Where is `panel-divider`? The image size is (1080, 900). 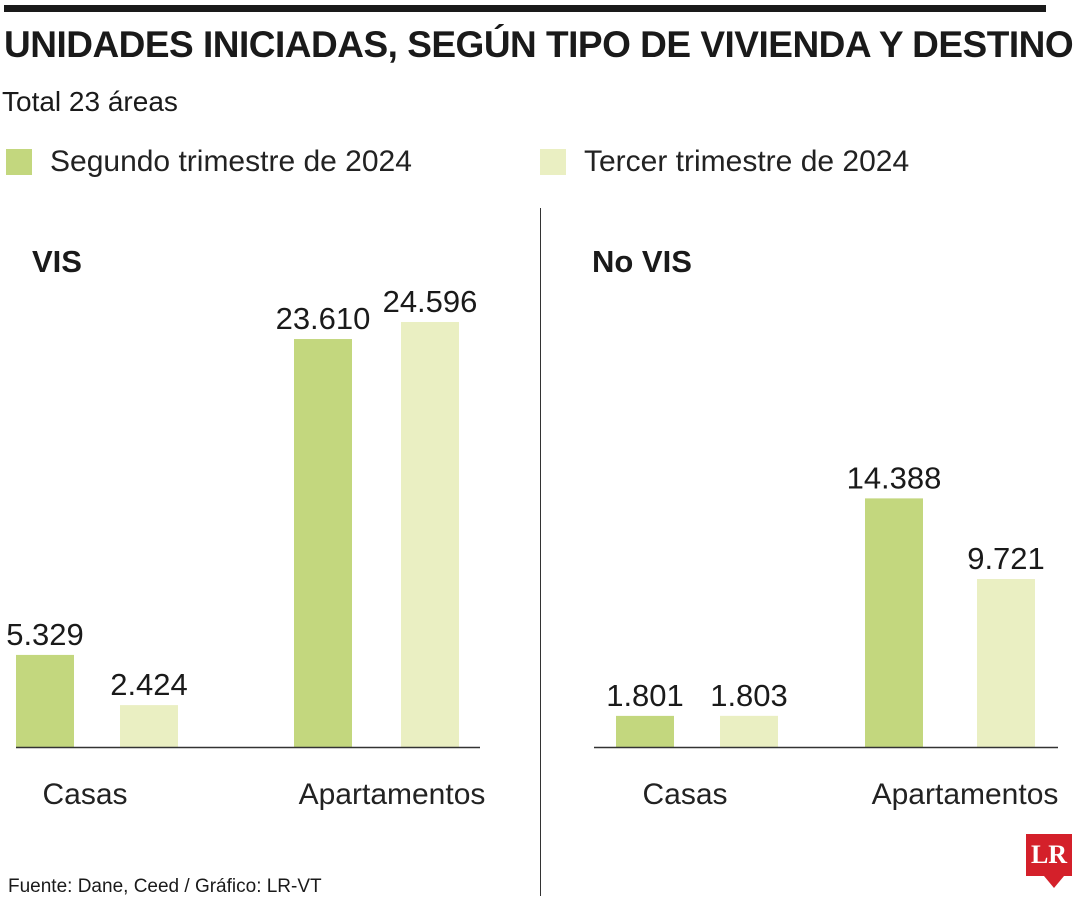 panel-divider is located at coordinates (540, 552).